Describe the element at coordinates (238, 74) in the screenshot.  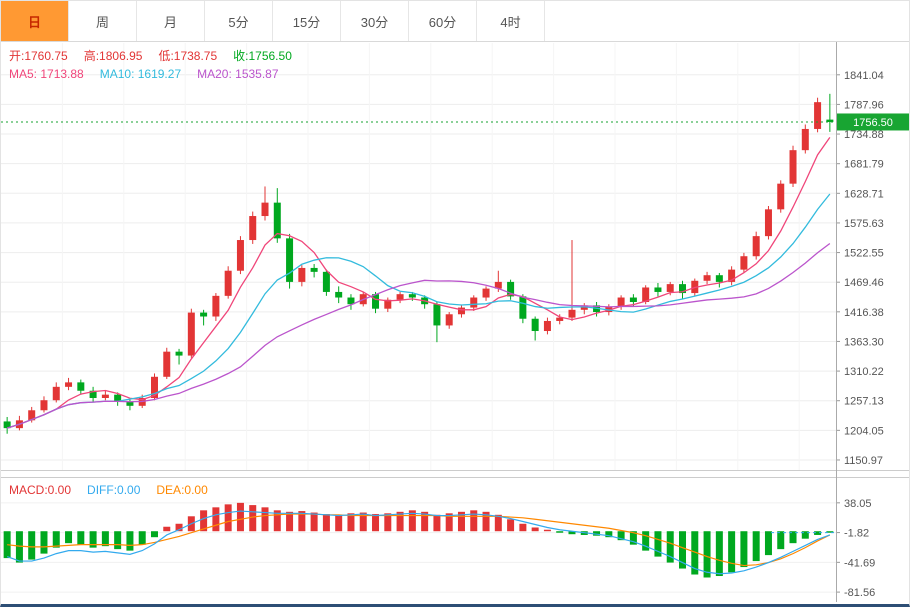
I see `legend-ma20: MA20: 1535.87` at that location.